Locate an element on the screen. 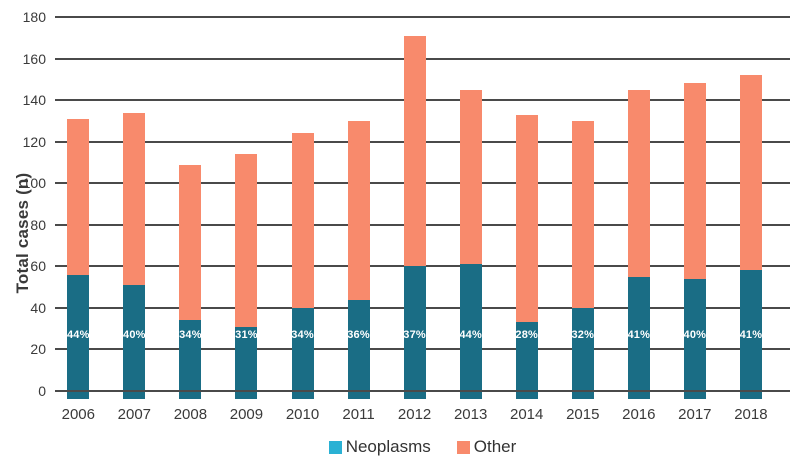 The height and width of the screenshot is (468, 799). x-tick-label-2007: 2007 is located at coordinates (134, 414).